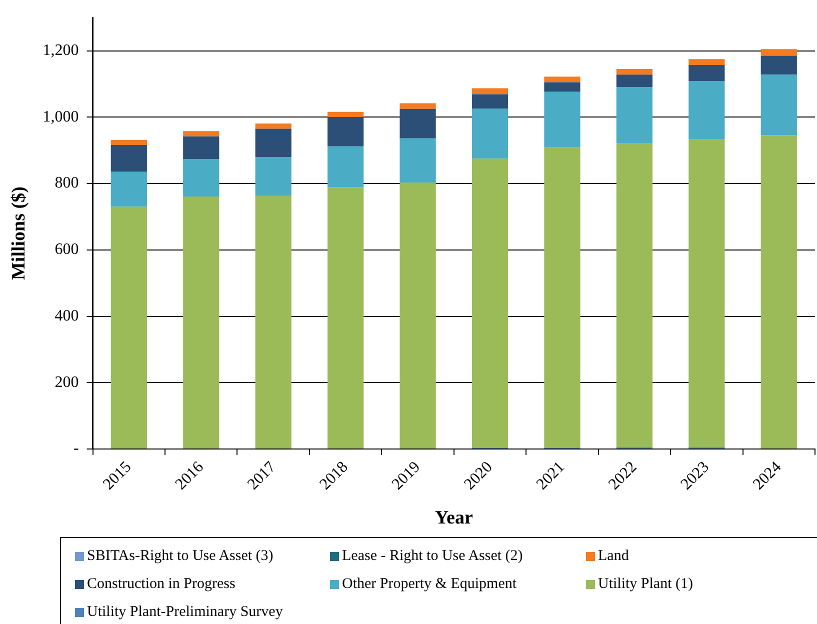 This screenshot has height=624, width=817. I want to click on y-tick-label: 600, so click(66, 249).